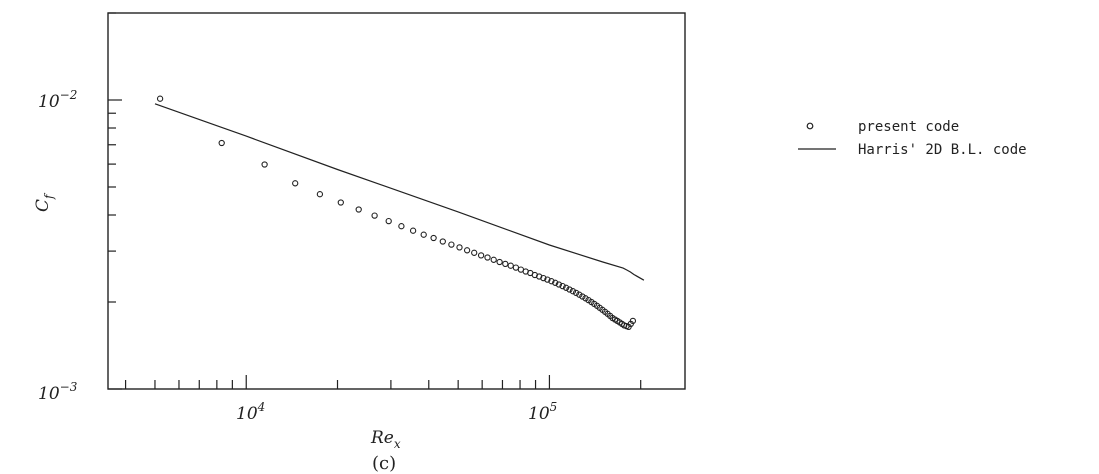 This screenshot has width=1099, height=474. What do you see at coordinates (810, 126) in the screenshot?
I see `legend-marker-circle` at bounding box center [810, 126].